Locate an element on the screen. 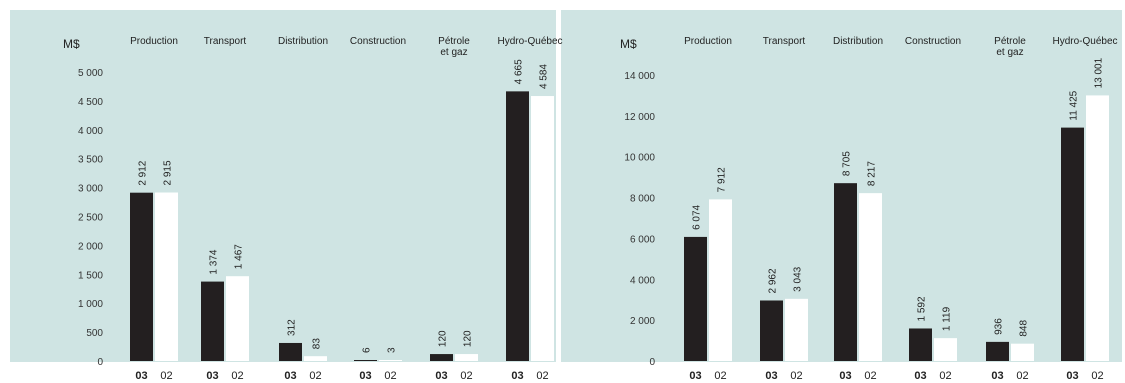 The width and height of the screenshot is (1125, 383). bar-value-label: 8 217 is located at coordinates (872, 173).